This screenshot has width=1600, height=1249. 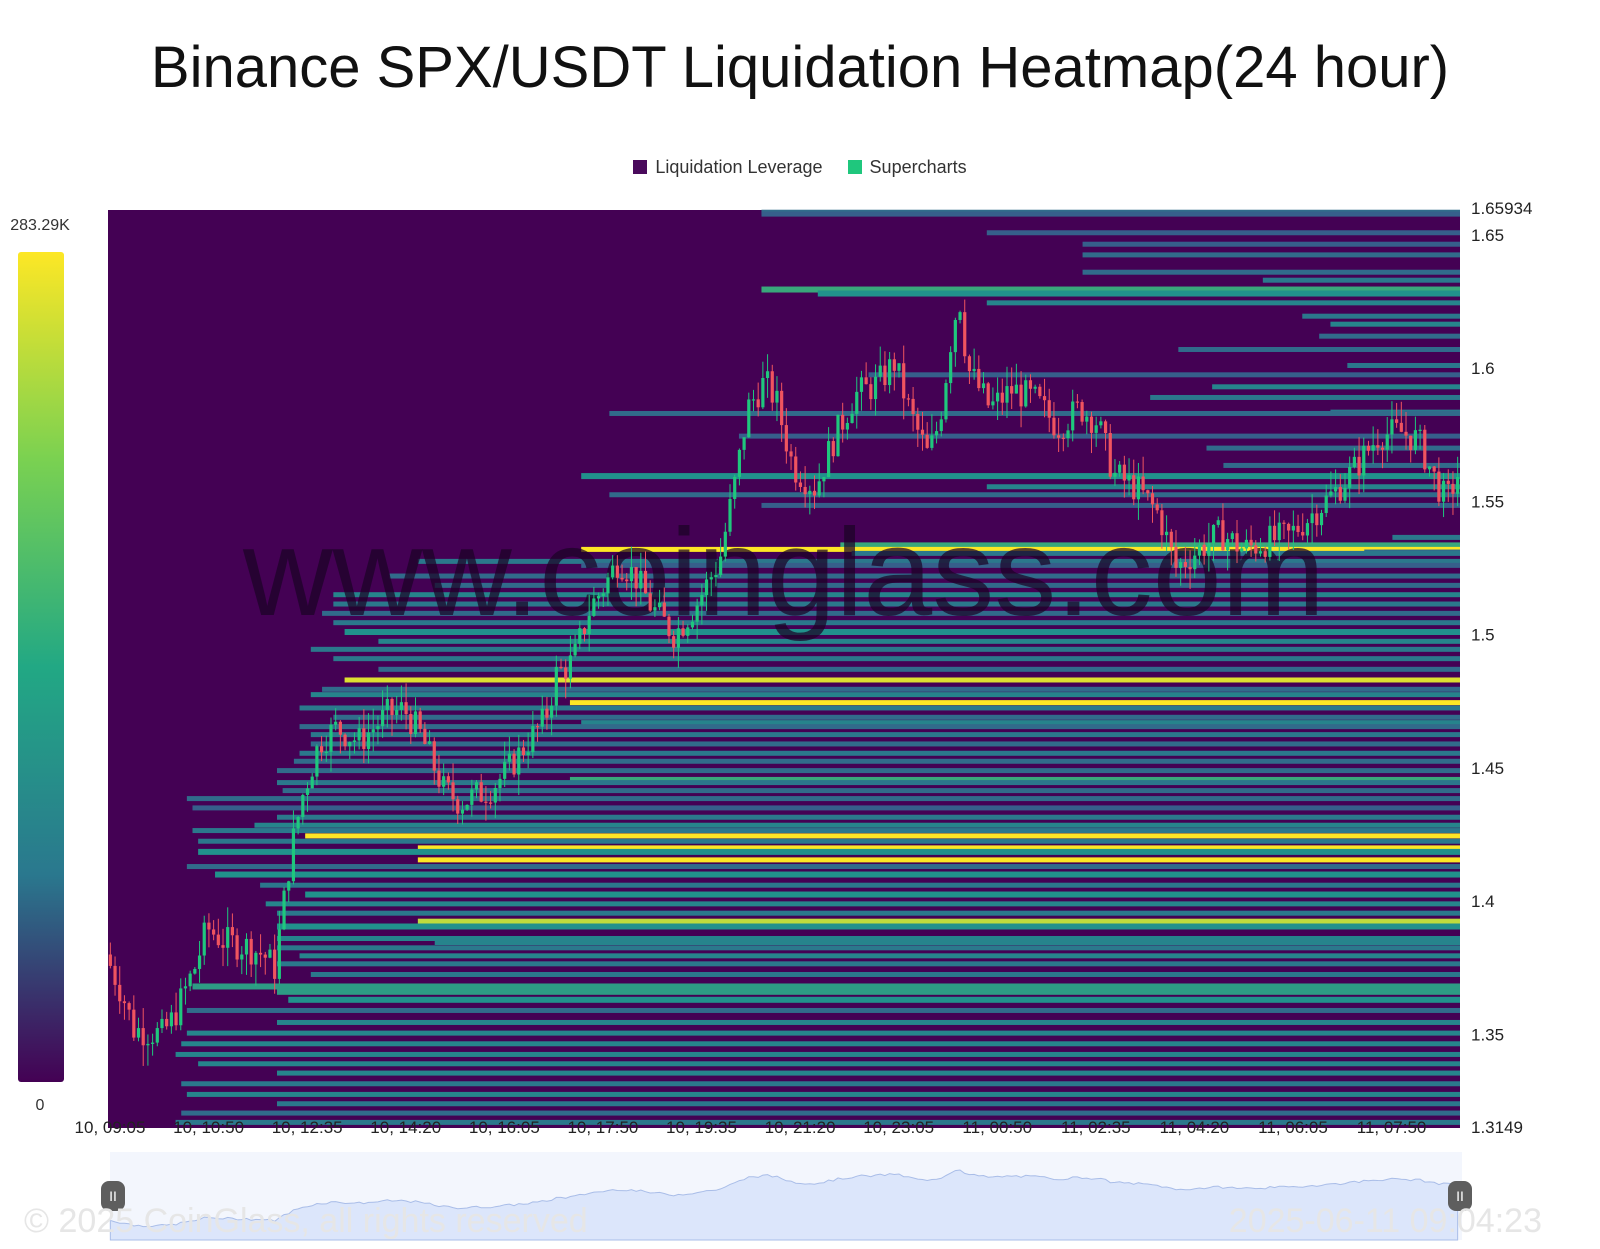 I want to click on x-tick-label: 11, 07:50, so click(x=1392, y=1127).